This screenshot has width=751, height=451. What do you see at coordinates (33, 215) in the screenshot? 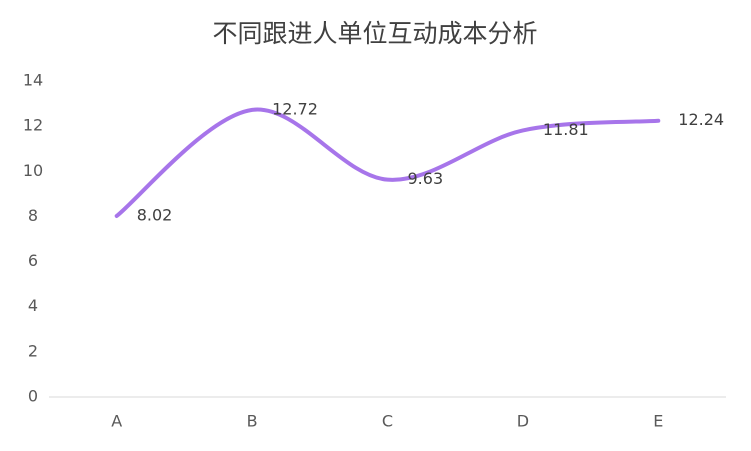
I see `y-tick-label: 8` at bounding box center [33, 215].